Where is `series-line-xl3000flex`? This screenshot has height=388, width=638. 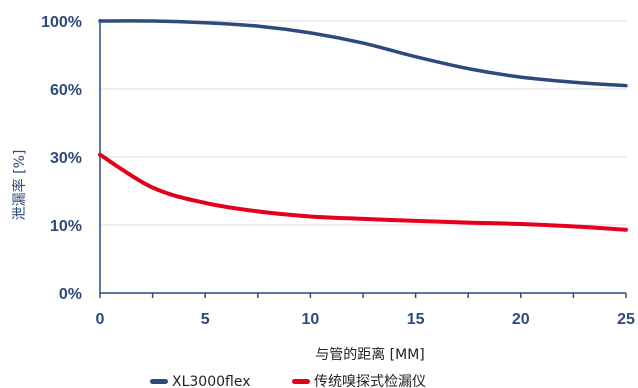 series-line-xl3000flex is located at coordinates (363, 53).